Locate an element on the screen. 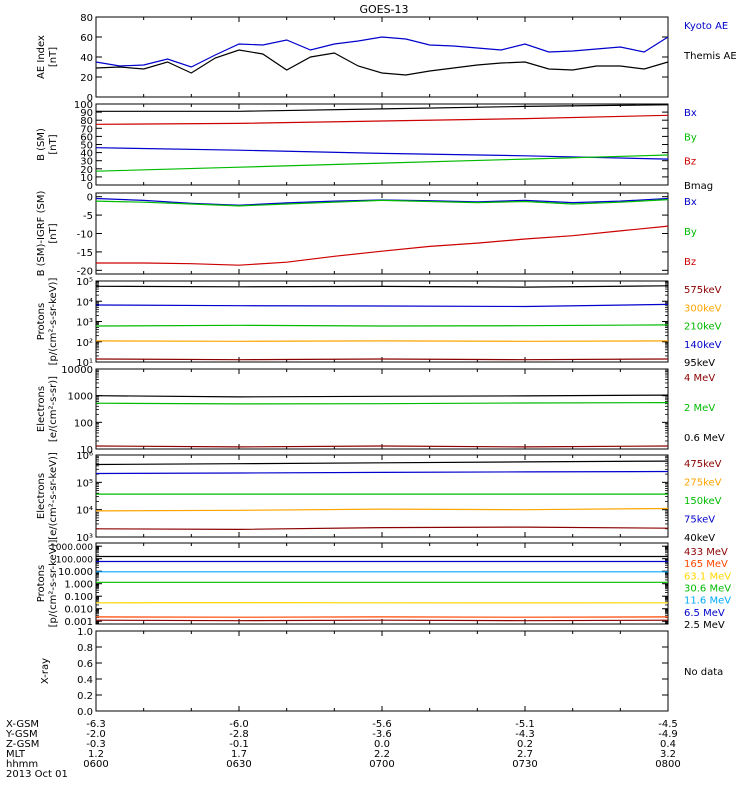  y-axis-label: [e/(cm²-s-sr)] is located at coordinates (53, 409).